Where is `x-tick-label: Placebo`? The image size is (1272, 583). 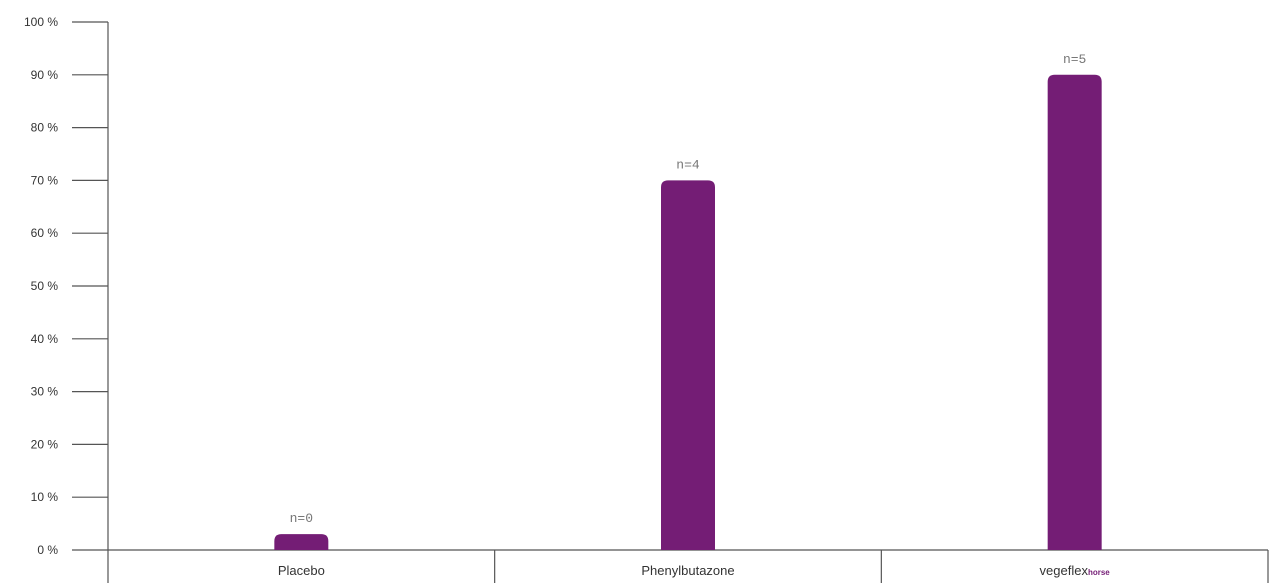 x-tick-label: Placebo is located at coordinates (301, 570).